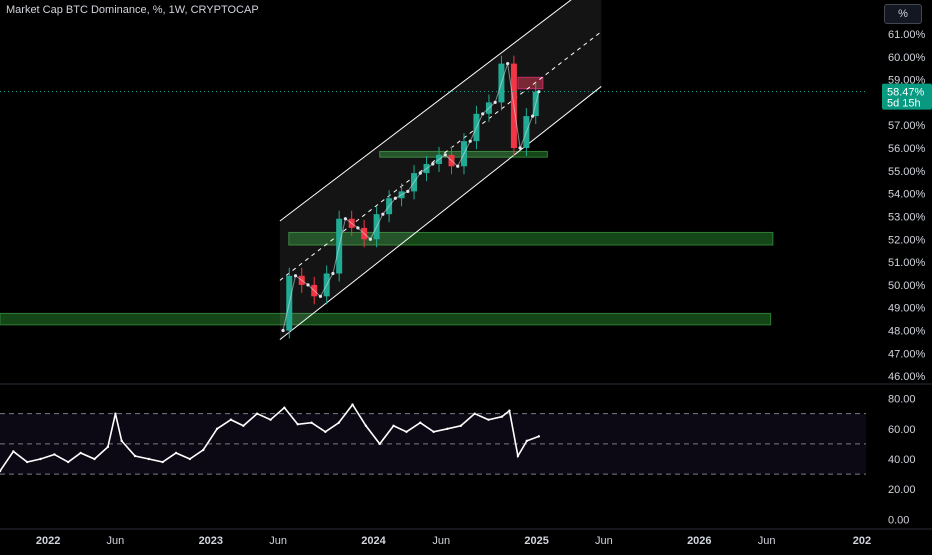 This screenshot has height=555, width=932. Describe the element at coordinates (902, 490) in the screenshot. I see `rsi-tick-label: 20.00` at that location.